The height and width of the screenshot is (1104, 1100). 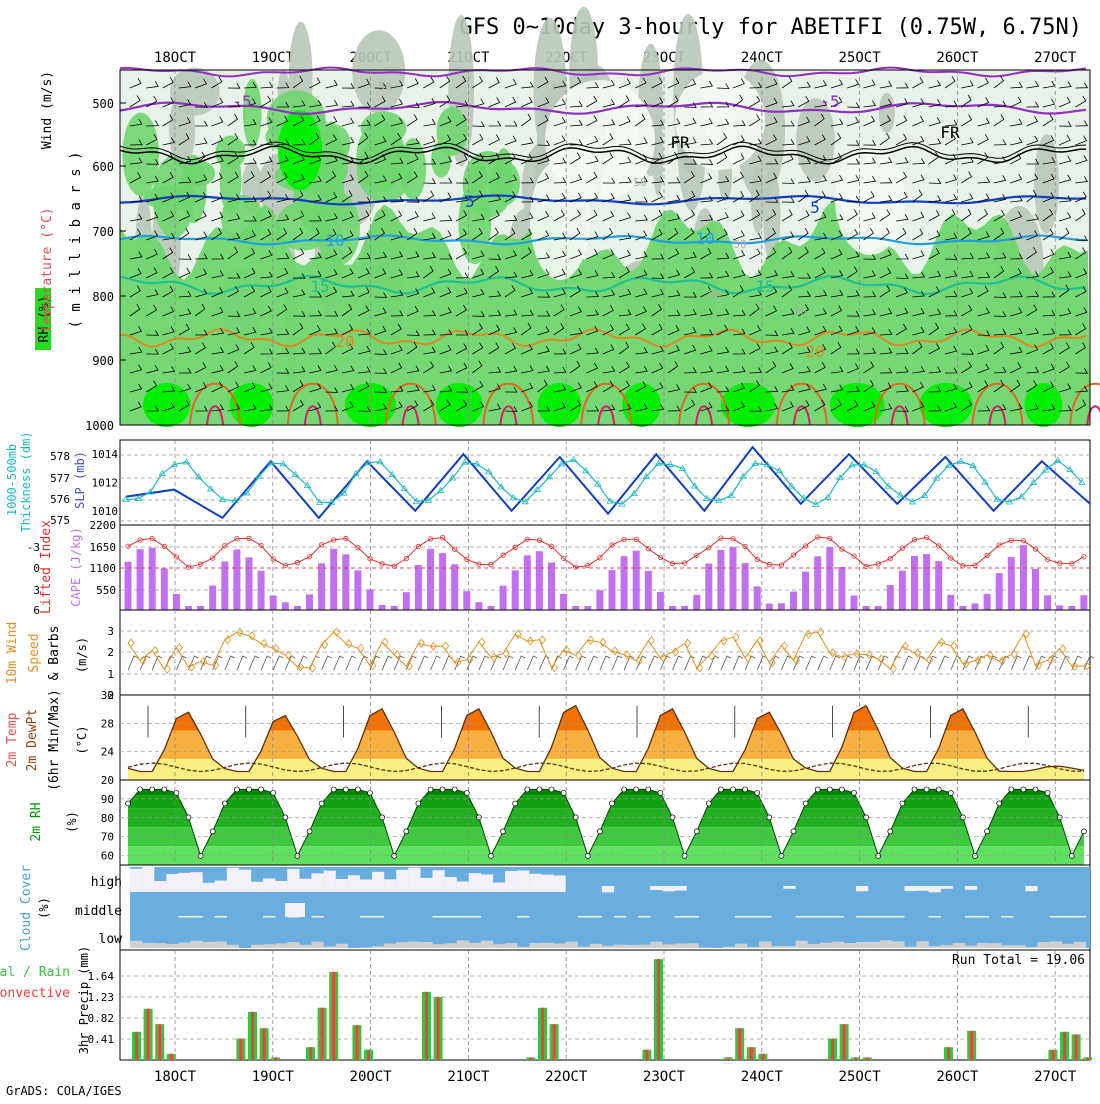 I want to click on wind-axis-label: Wind (m/s), so click(x=47, y=110).